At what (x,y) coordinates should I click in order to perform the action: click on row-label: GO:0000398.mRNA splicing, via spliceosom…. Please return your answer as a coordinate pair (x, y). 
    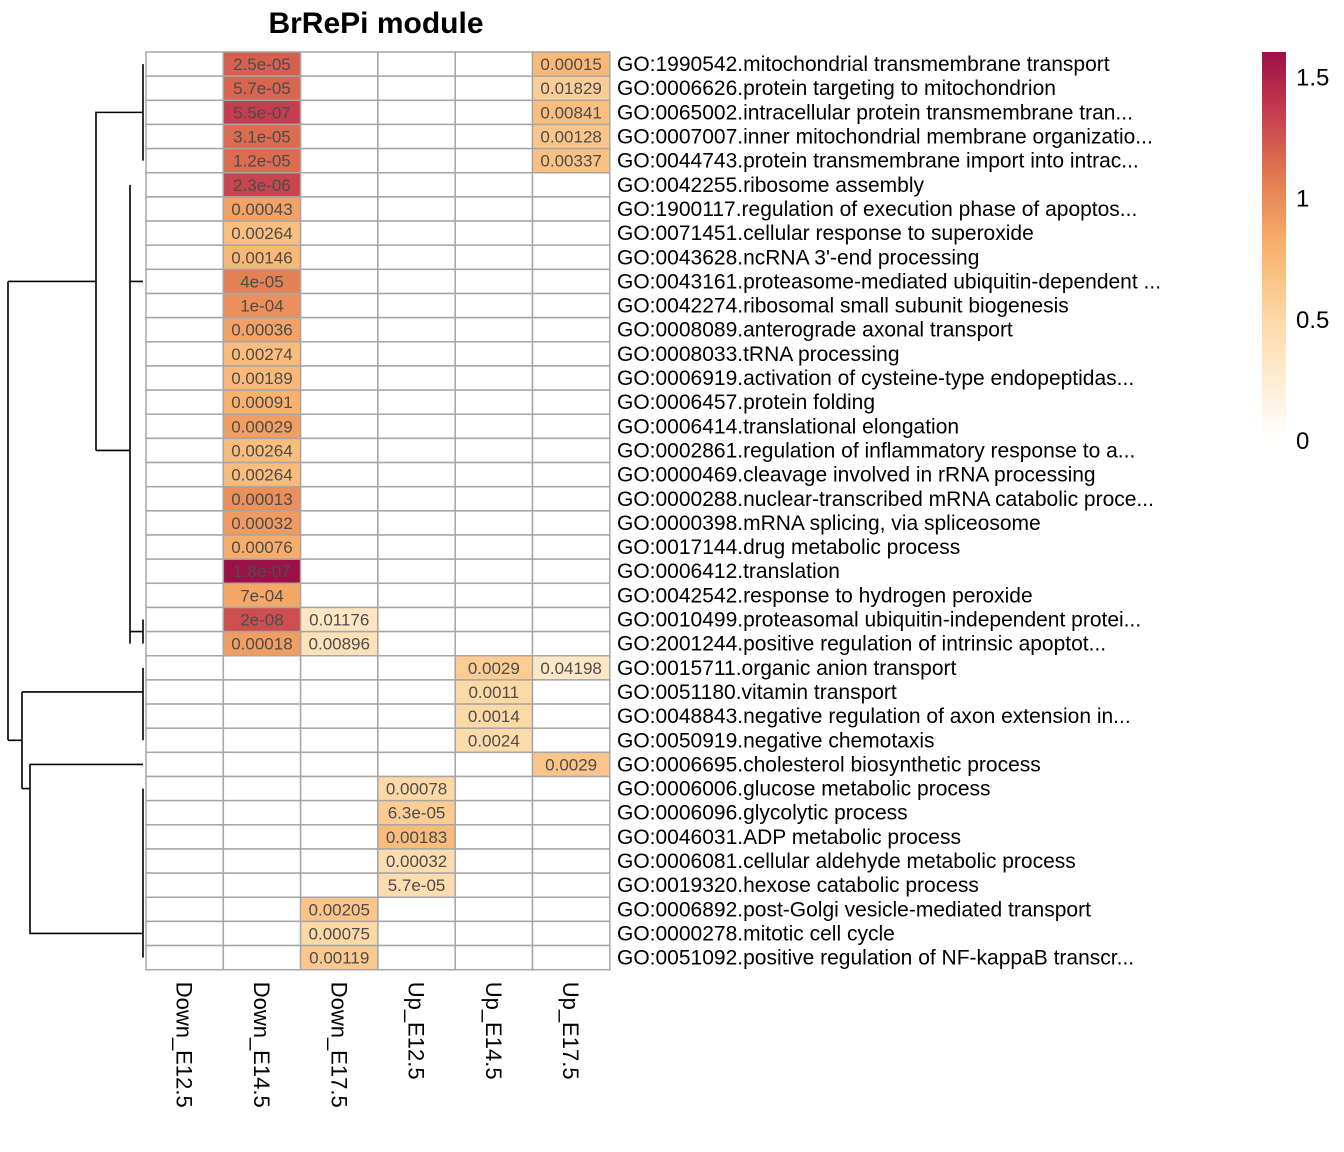
    Looking at the image, I should click on (829, 523).